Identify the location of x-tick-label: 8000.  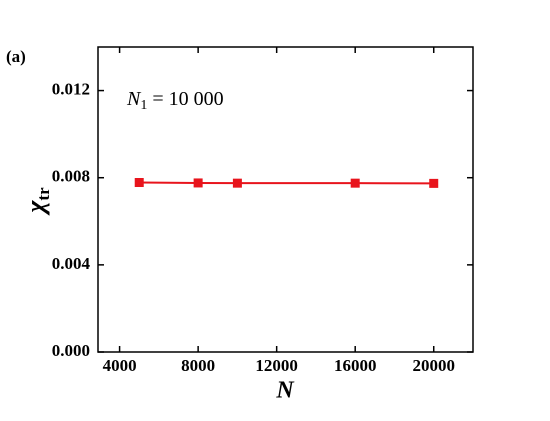
(198, 365).